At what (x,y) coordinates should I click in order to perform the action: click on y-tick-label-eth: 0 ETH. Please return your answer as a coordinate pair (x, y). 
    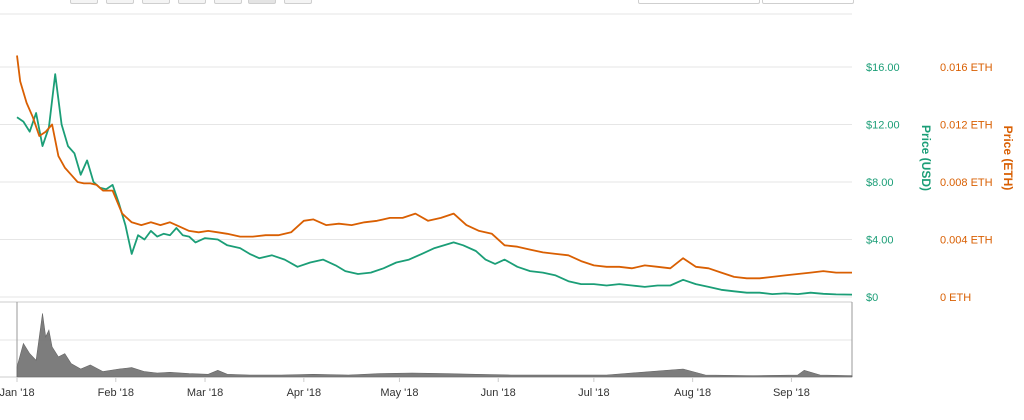
    Looking at the image, I should click on (955, 298).